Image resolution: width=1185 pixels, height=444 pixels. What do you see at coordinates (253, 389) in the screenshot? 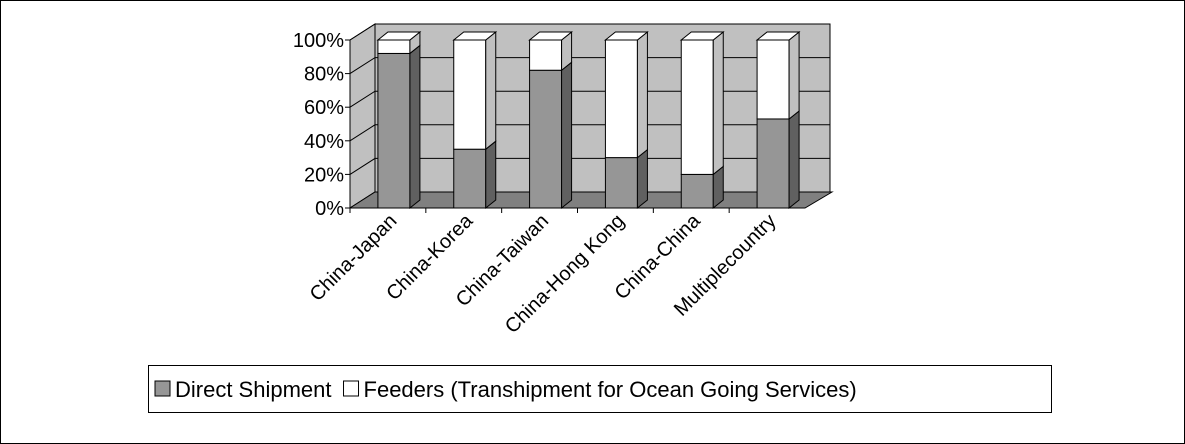
I see `legend-label: Direct Shipment` at bounding box center [253, 389].